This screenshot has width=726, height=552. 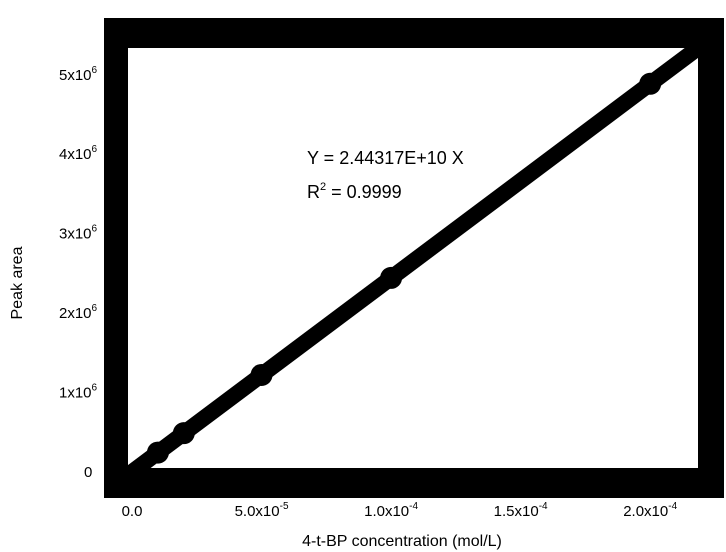 What do you see at coordinates (414, 483) in the screenshot?
I see `frame-bottom` at bounding box center [414, 483].